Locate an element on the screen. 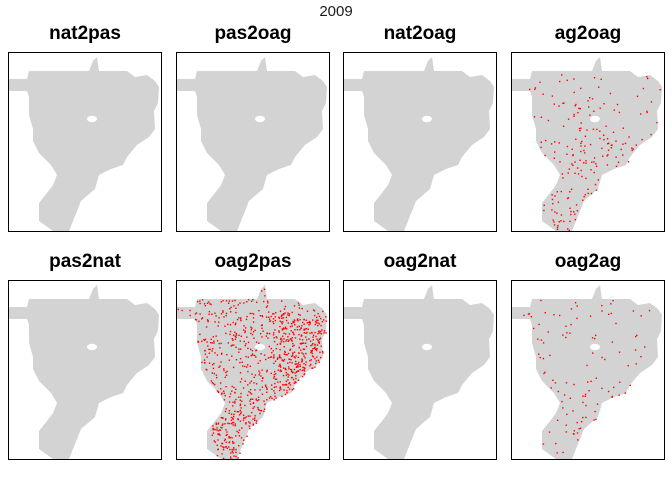  region-hole is located at coordinates (260, 119).